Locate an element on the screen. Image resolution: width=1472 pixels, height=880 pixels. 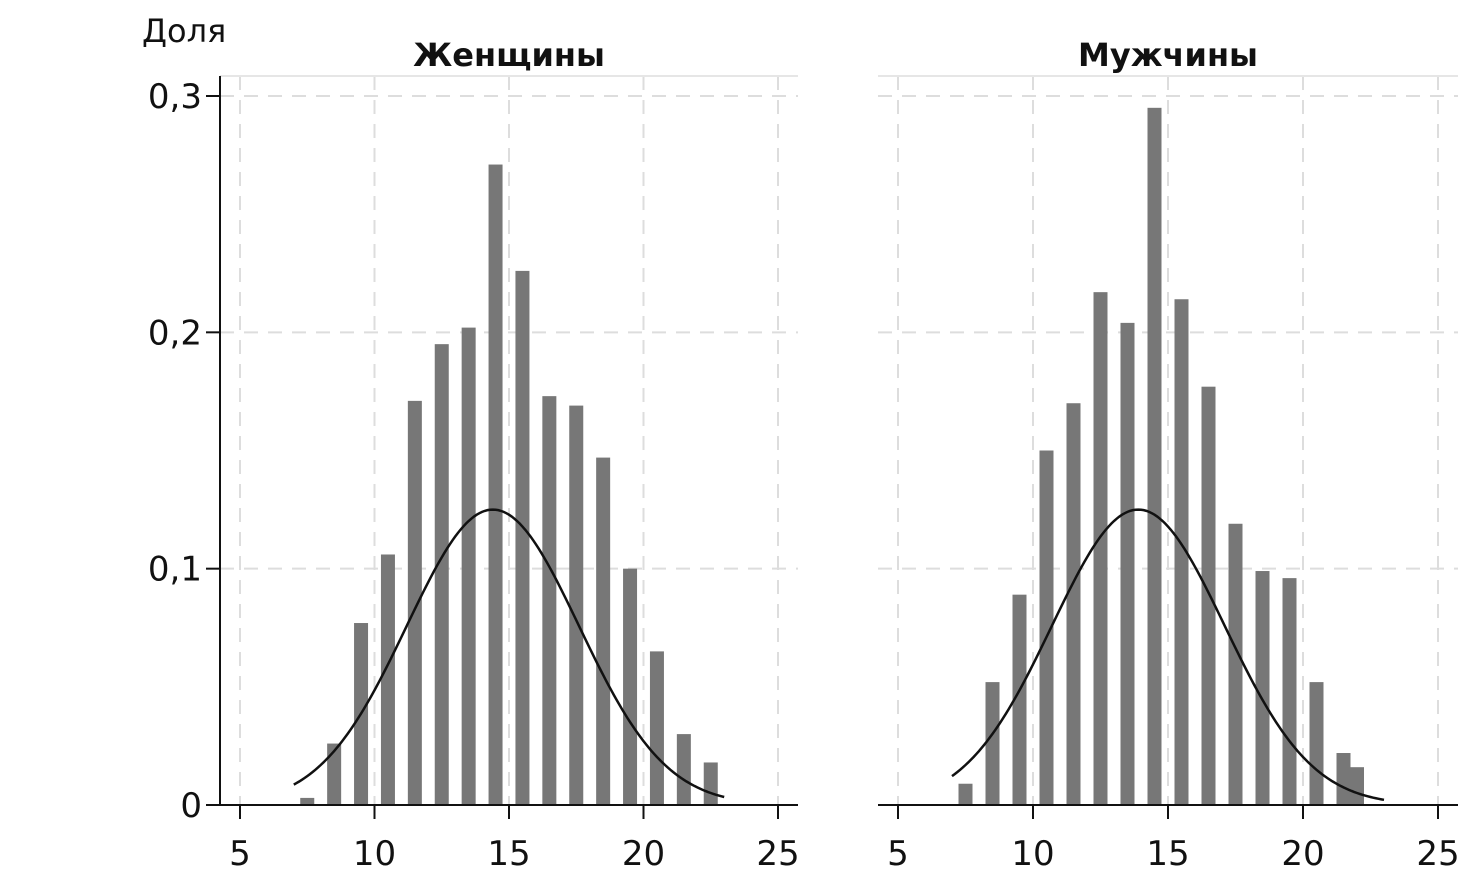
y-axis-label: Доля is located at coordinates (184, 31).